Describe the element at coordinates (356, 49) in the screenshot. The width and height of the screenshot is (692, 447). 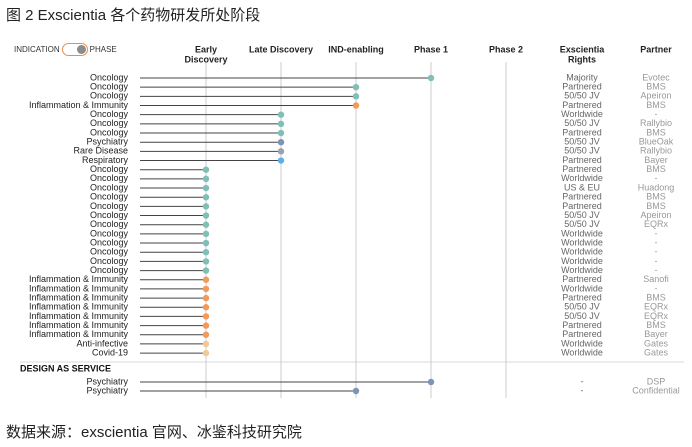
I see `phase-header: IND-enabling` at that location.